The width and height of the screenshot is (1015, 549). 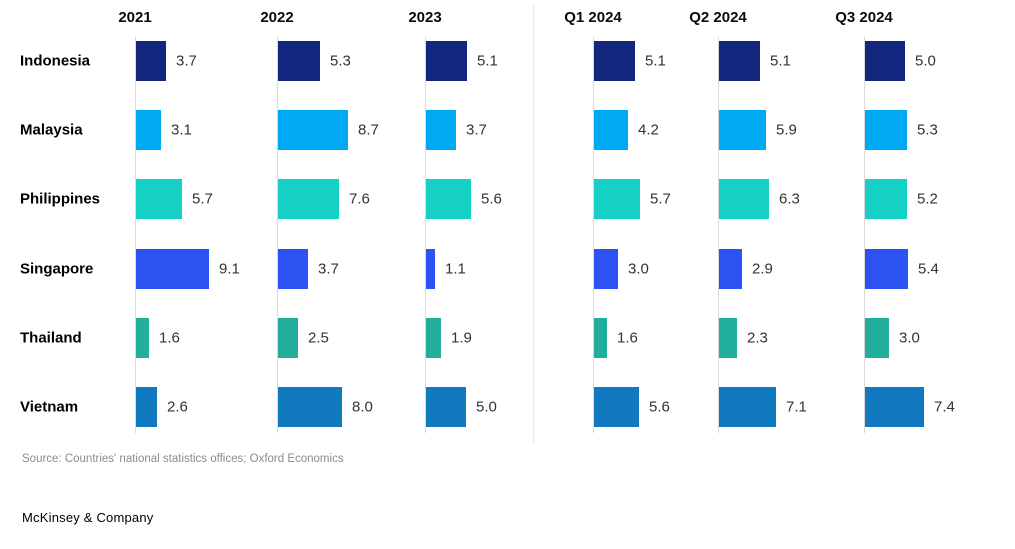 What do you see at coordinates (49, 407) in the screenshot?
I see `country-label: Vietnam` at bounding box center [49, 407].